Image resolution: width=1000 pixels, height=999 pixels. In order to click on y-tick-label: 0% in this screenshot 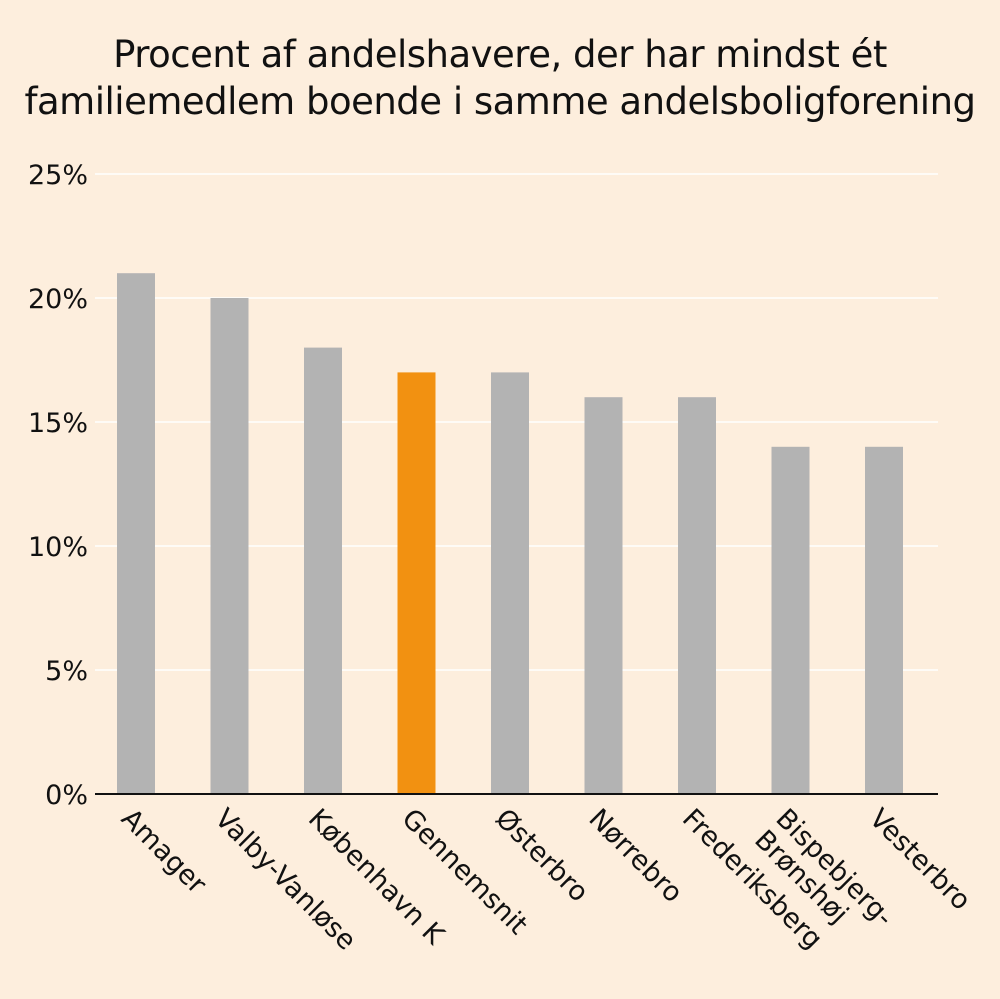, I will do `click(66, 795)`.